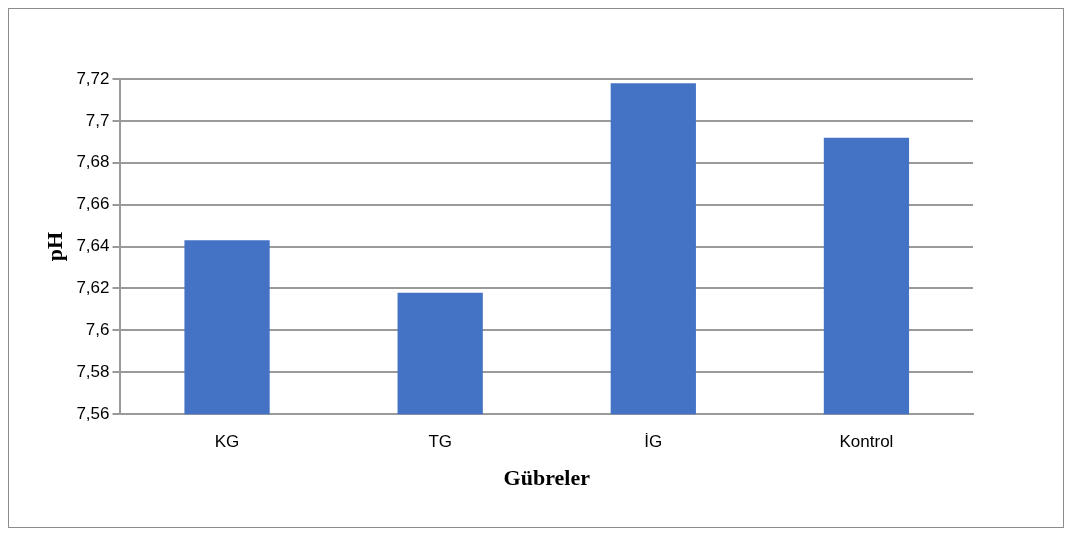 This screenshot has height=536, width=1072. Describe the element at coordinates (97, 330) in the screenshot. I see `y-tick-label: 7,6` at that location.